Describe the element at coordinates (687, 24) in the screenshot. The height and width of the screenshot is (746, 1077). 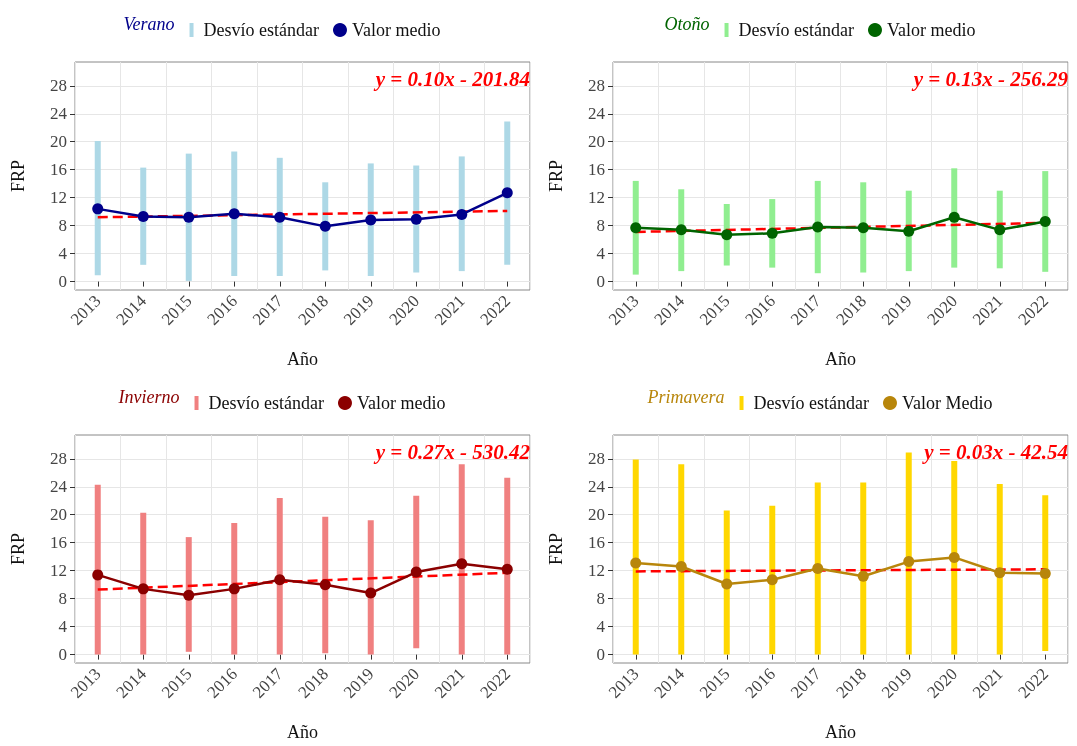
I see `legend-title: Otoño` at that location.